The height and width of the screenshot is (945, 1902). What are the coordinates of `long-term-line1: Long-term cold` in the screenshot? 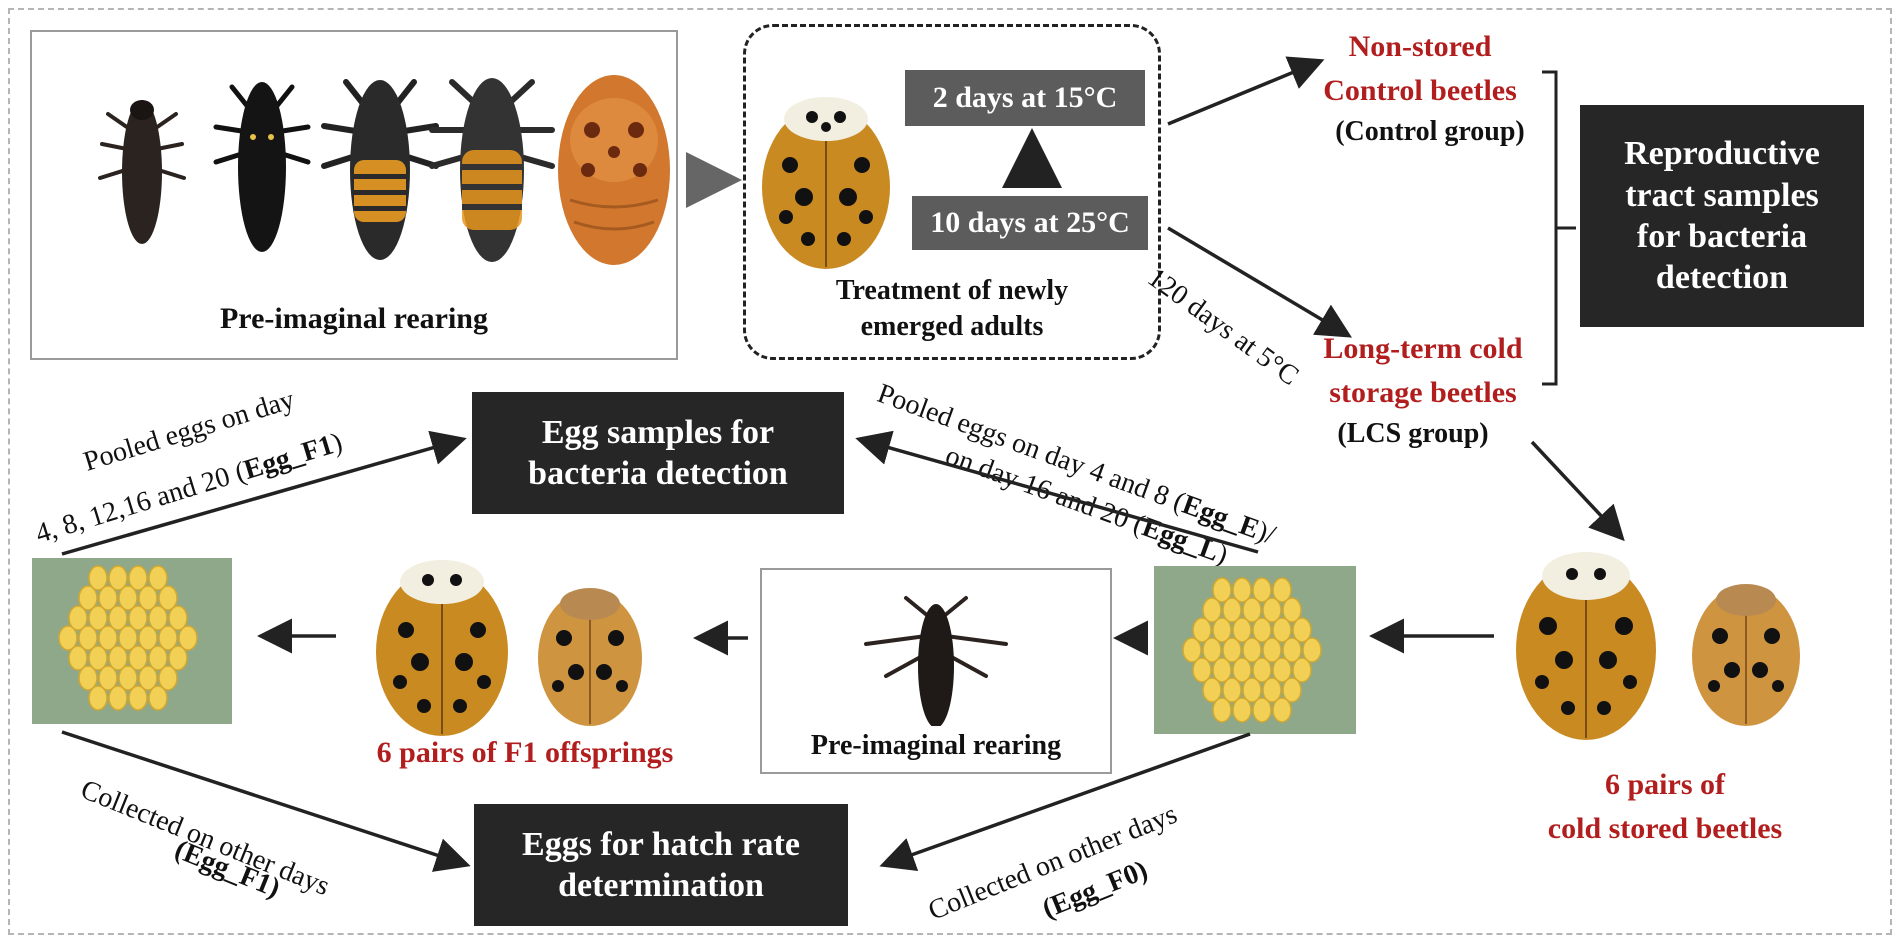 It's located at (1423, 348).